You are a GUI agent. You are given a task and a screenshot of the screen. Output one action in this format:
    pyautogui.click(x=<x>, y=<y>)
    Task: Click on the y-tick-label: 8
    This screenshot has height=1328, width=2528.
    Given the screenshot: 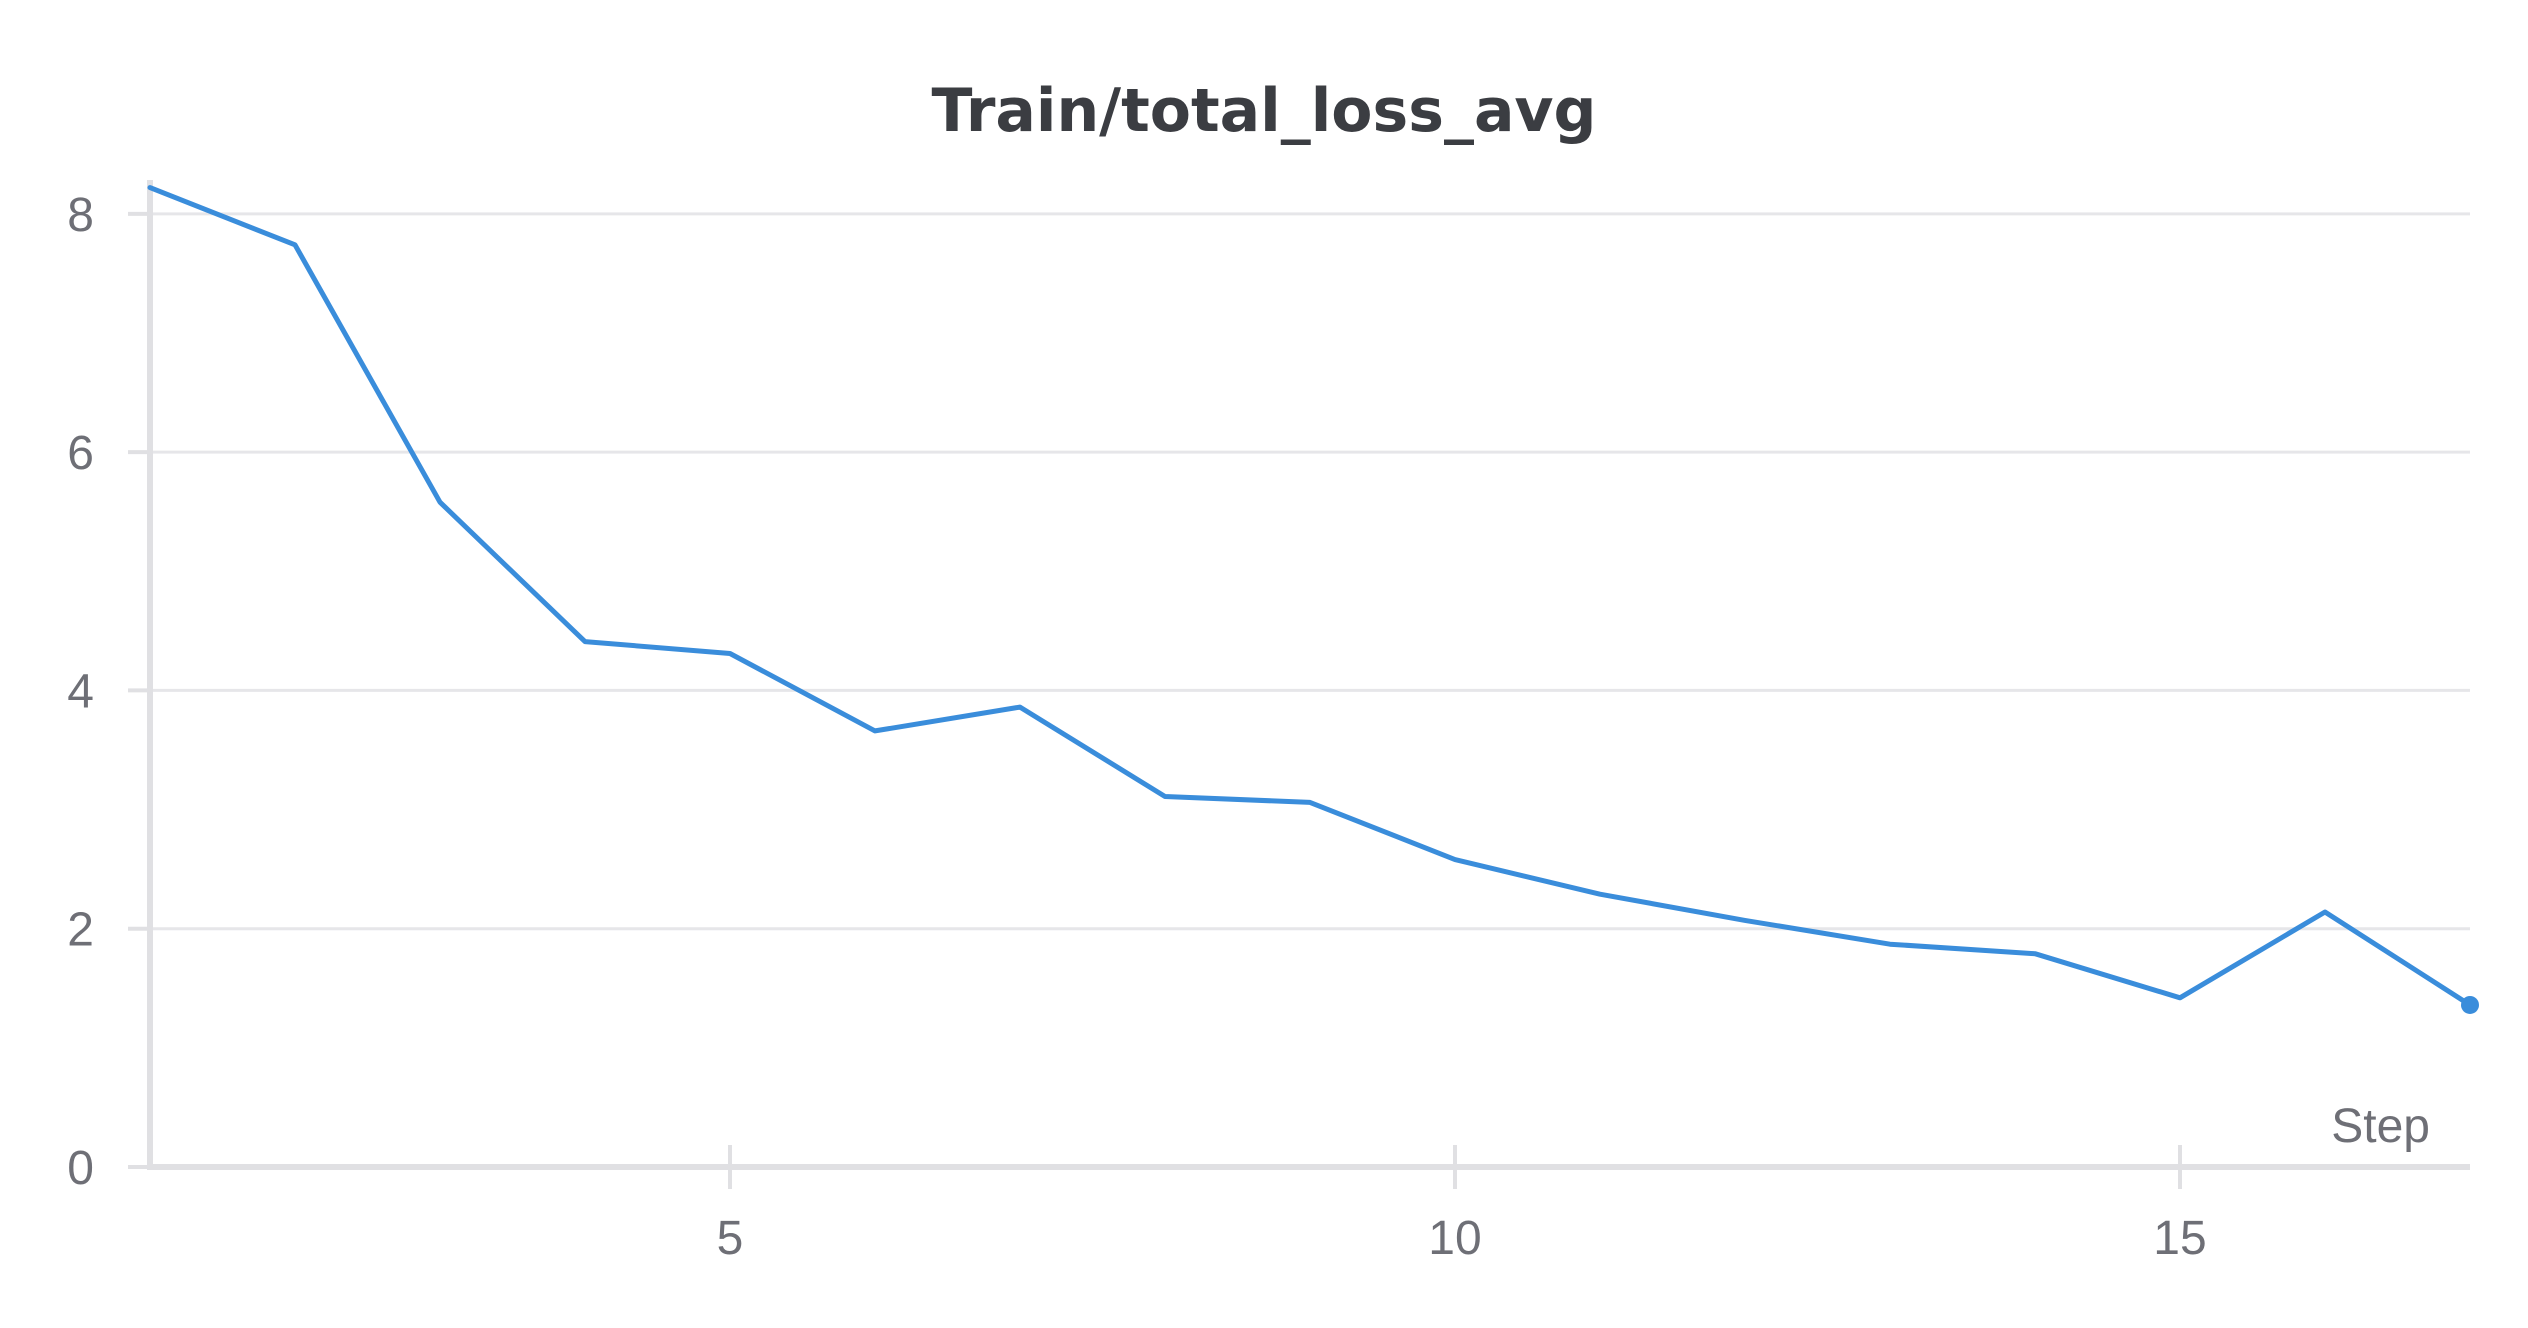 What is the action you would take?
    pyautogui.click(x=80, y=215)
    